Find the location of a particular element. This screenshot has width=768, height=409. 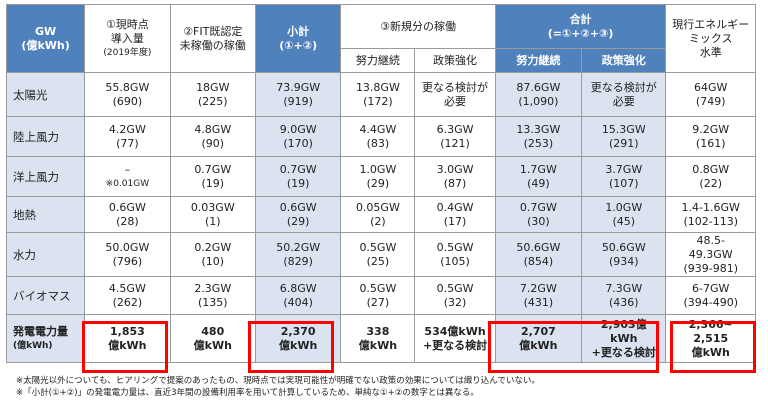

highlight-current-total is located at coordinates (125, 347).